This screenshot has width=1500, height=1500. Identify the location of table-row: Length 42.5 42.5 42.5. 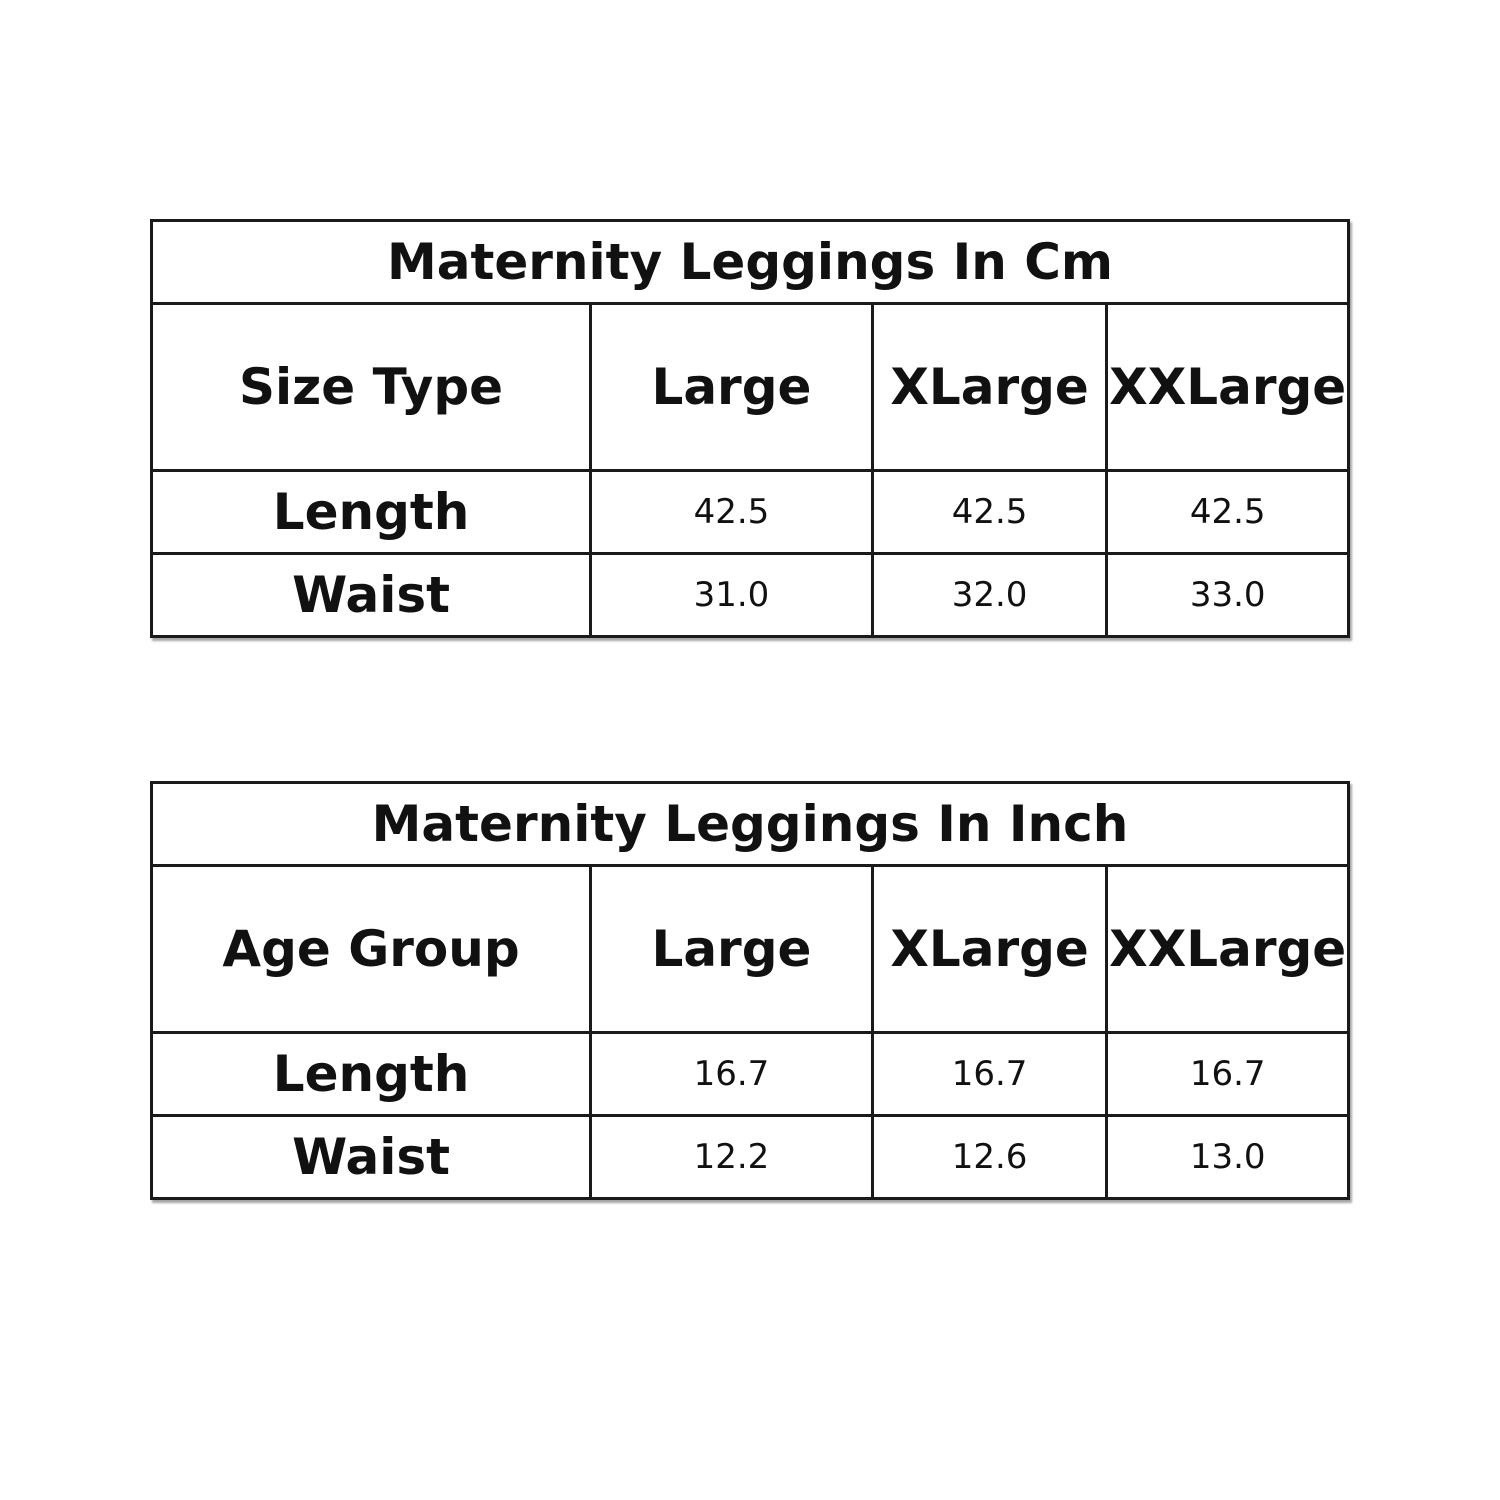
(749, 512).